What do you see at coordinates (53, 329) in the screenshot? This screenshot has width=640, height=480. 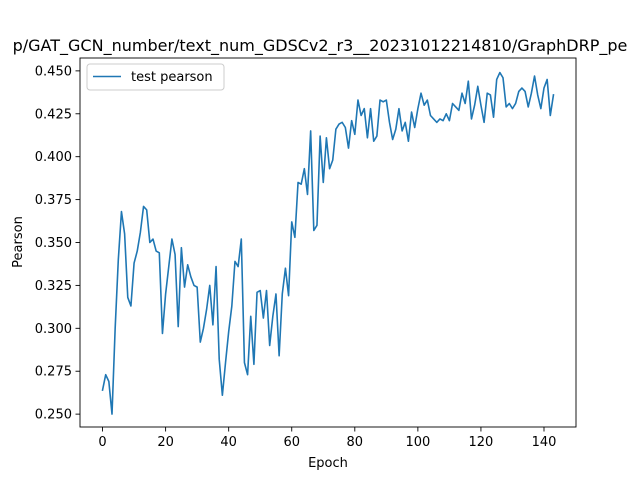 I see `y-tick-label: 0.300` at bounding box center [53, 329].